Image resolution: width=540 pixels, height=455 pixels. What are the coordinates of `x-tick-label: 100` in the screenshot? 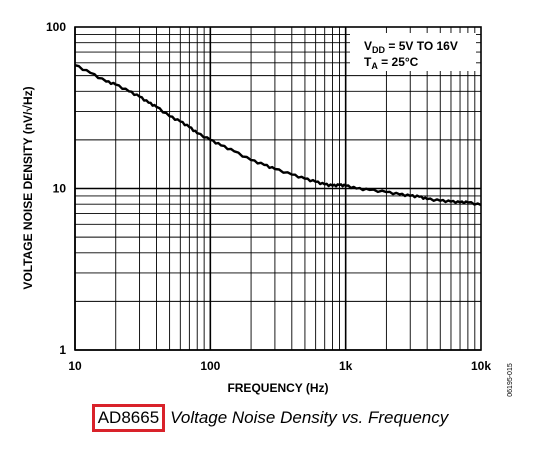 It's located at (210, 366).